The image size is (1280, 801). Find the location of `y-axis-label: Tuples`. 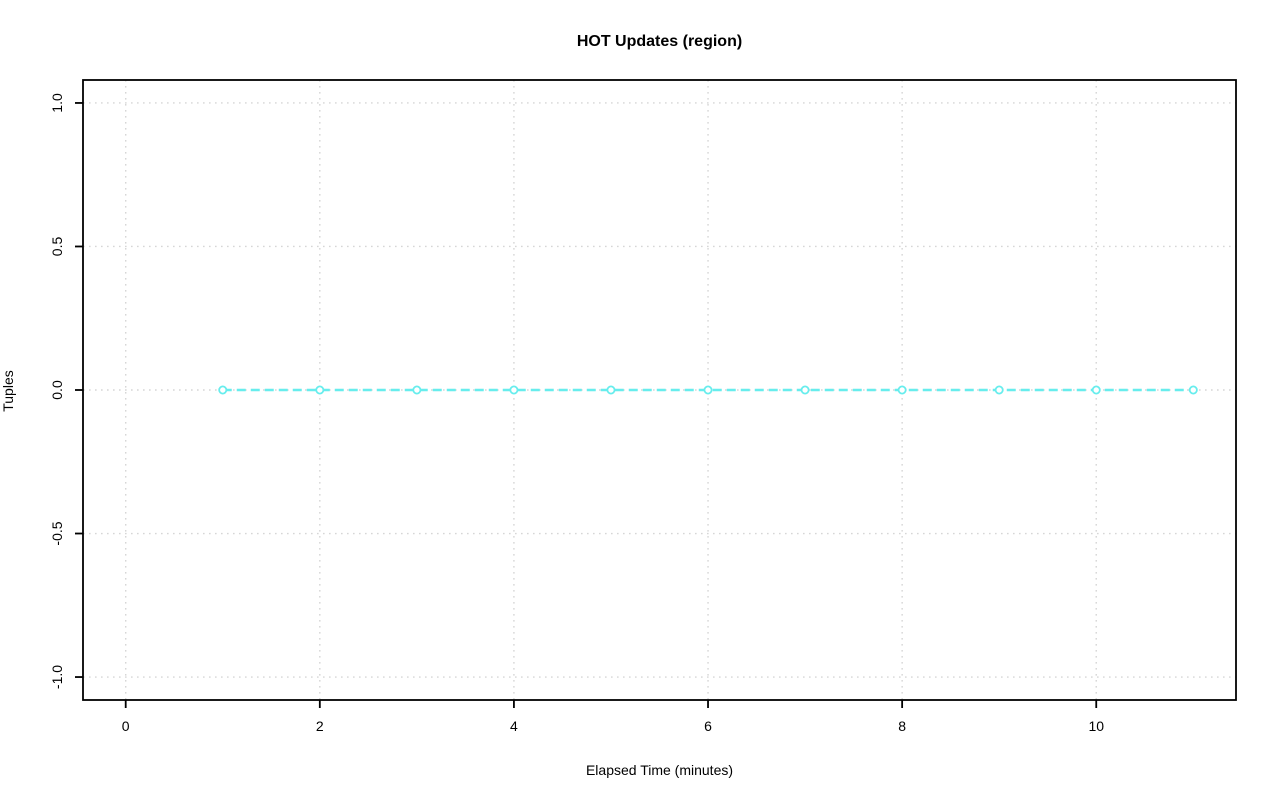

y-axis-label: Tuples is located at coordinates (8, 391).